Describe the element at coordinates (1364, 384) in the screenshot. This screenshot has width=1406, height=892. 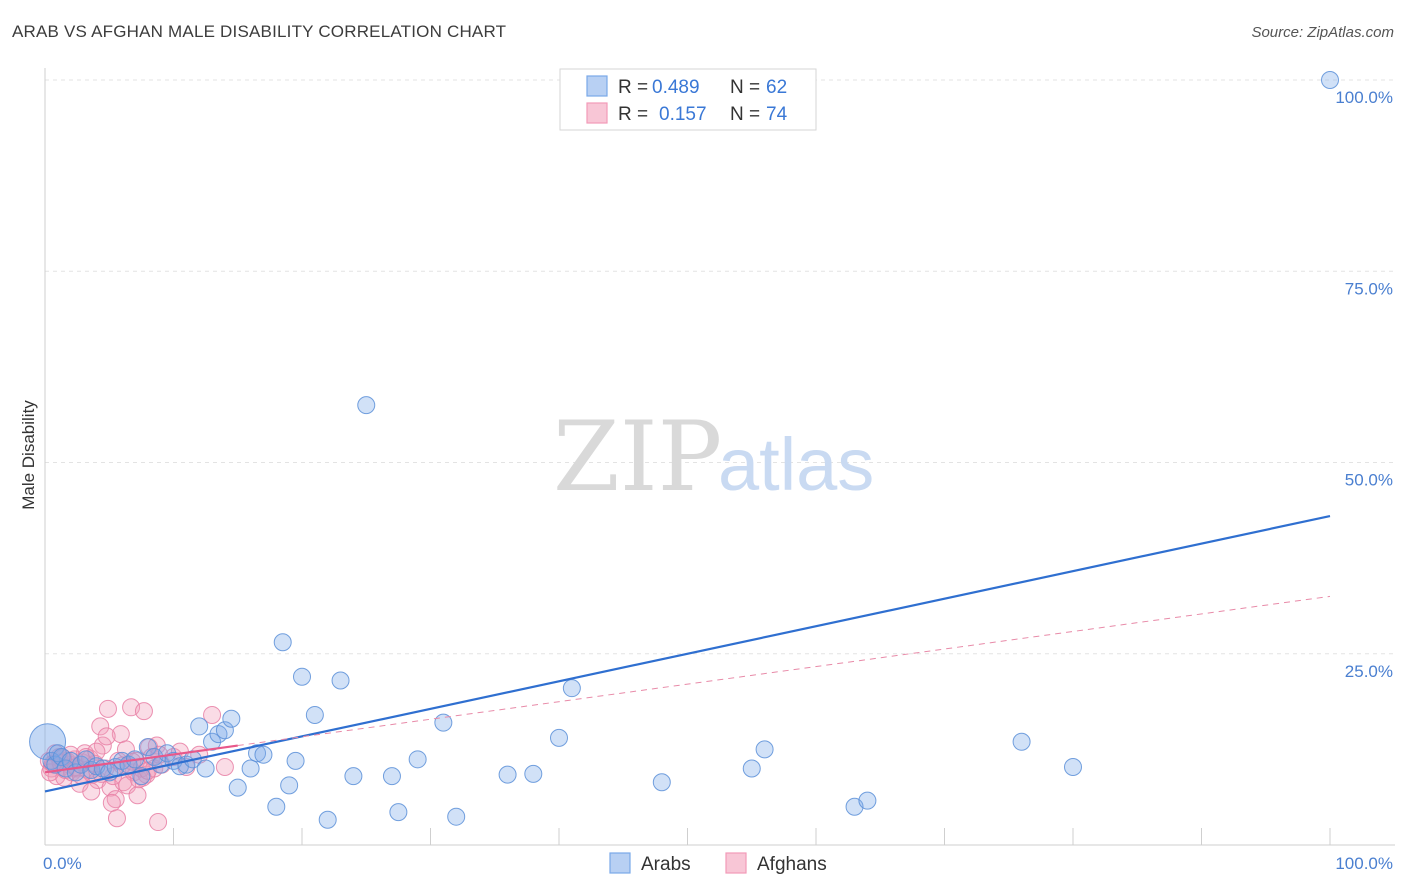
I see `y-tick-labels: 25.0% 50.0% 75.0% 100.0%` at that location.